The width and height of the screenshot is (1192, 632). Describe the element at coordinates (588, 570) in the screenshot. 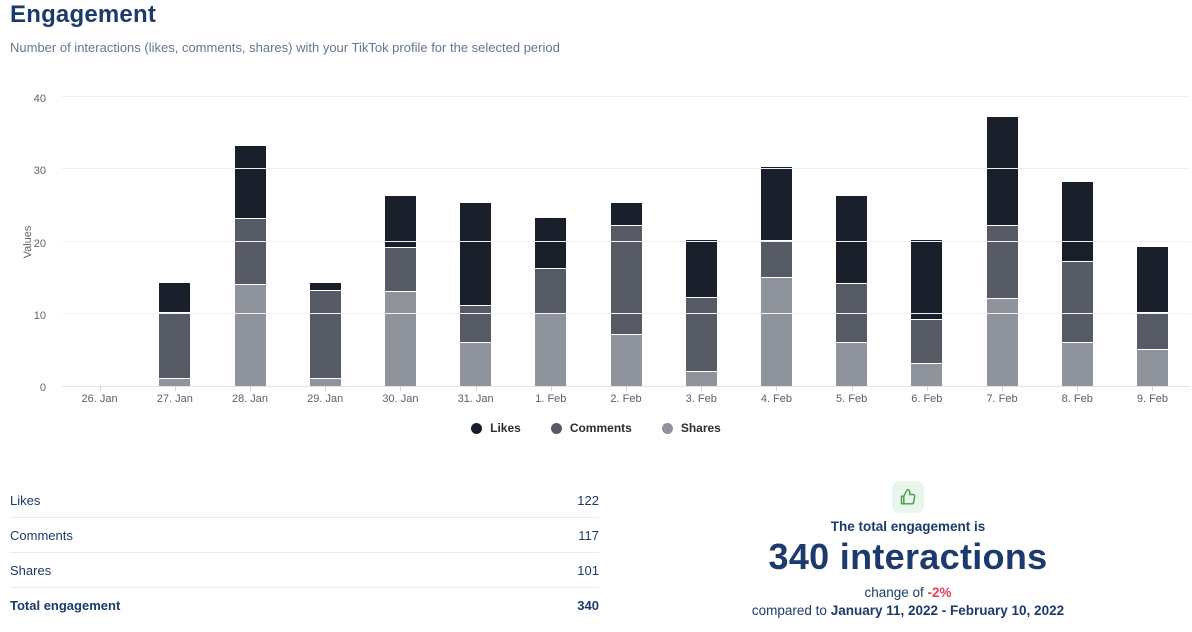

I see `row-value: 101` at that location.